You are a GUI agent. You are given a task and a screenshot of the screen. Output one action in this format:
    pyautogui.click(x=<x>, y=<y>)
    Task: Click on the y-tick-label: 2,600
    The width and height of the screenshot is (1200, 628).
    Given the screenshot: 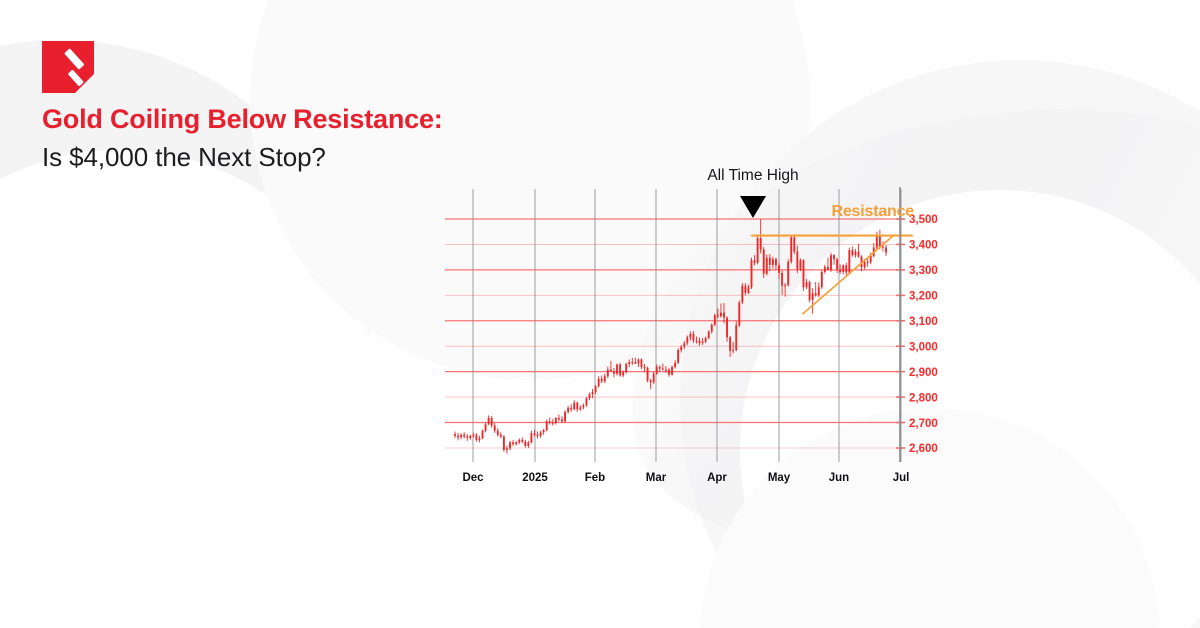 What is the action you would take?
    pyautogui.click(x=923, y=449)
    